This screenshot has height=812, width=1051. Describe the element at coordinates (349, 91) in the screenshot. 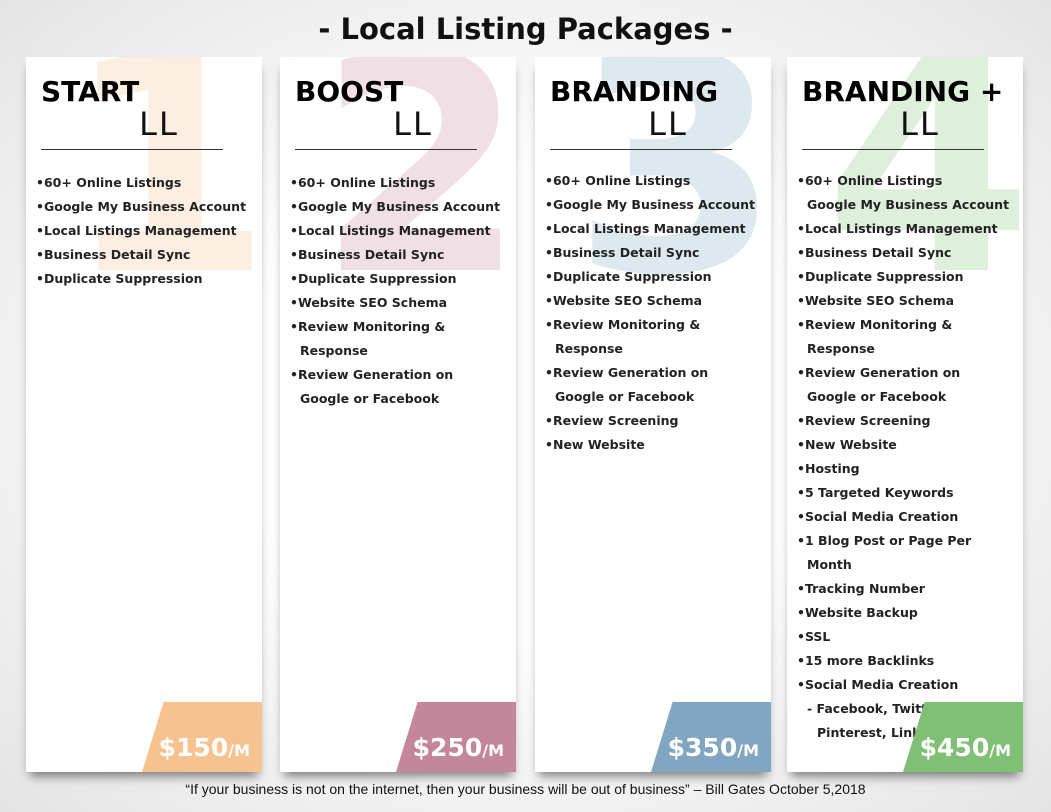

I see `package-name: BOOST` at that location.